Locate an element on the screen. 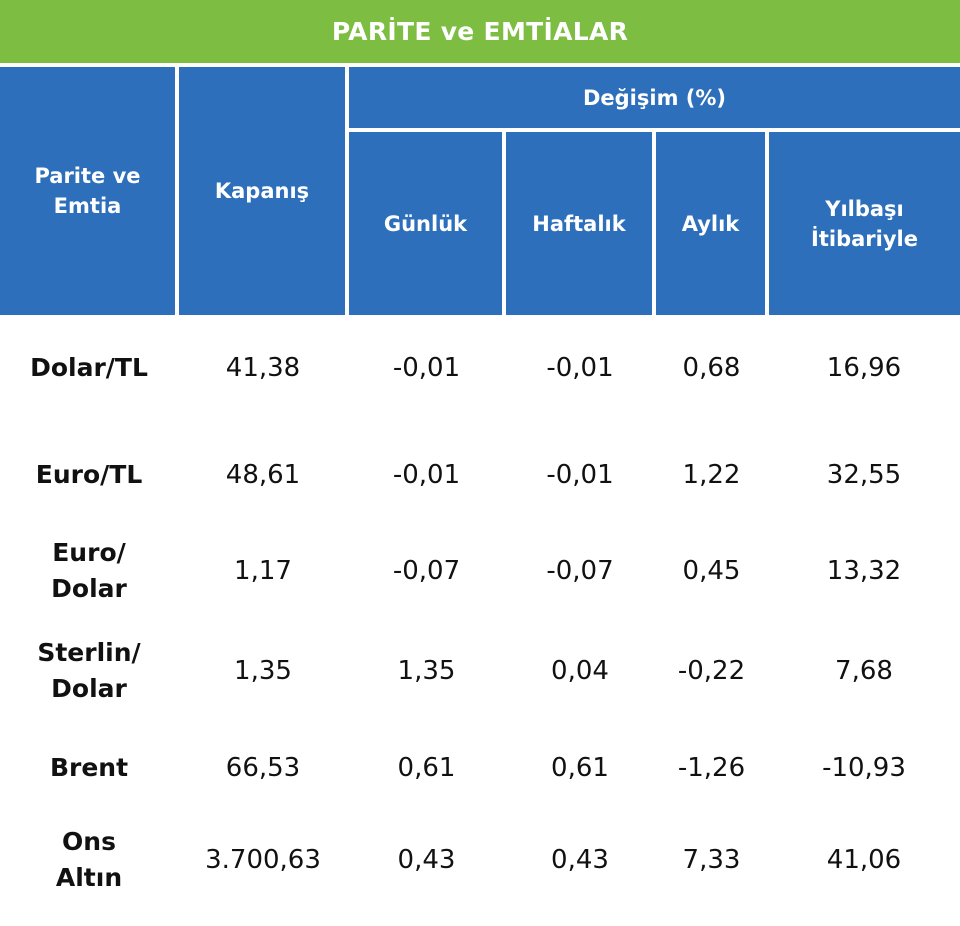 The image size is (960, 926). cell-ytd: 41,06 is located at coordinates (864, 860).